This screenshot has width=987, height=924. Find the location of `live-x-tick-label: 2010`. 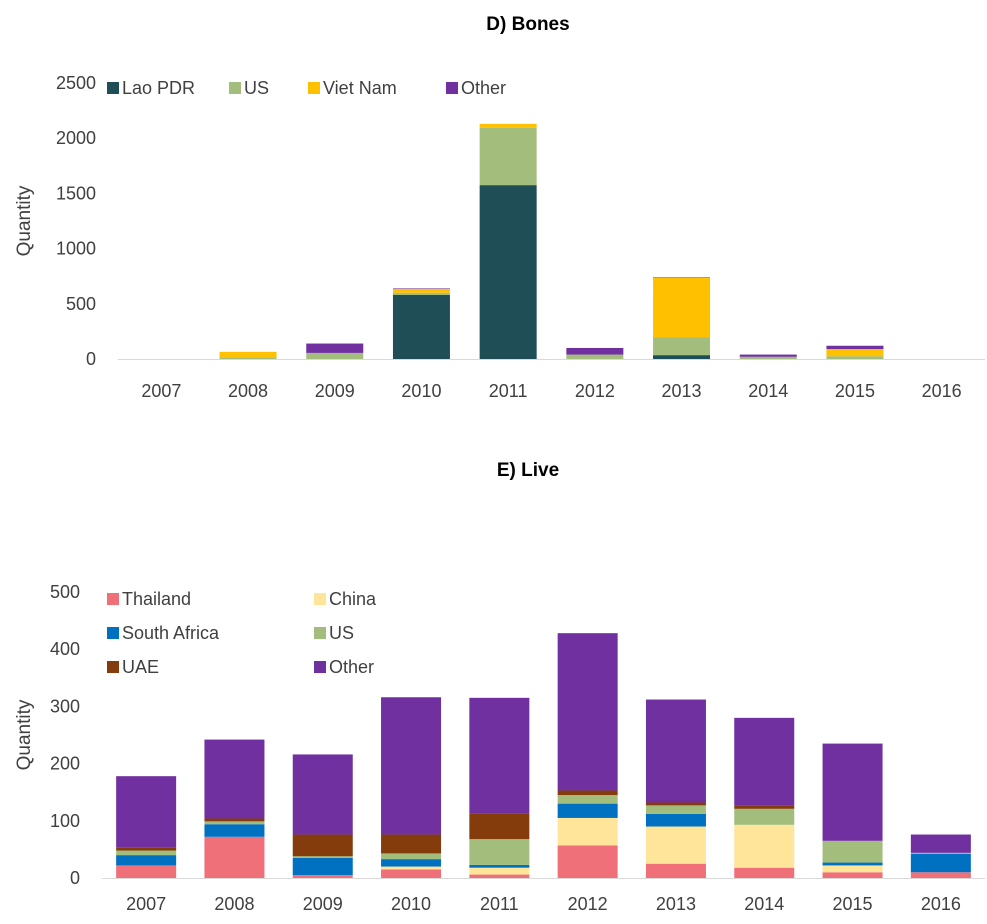

live-x-tick-label: 2010 is located at coordinates (411, 904).